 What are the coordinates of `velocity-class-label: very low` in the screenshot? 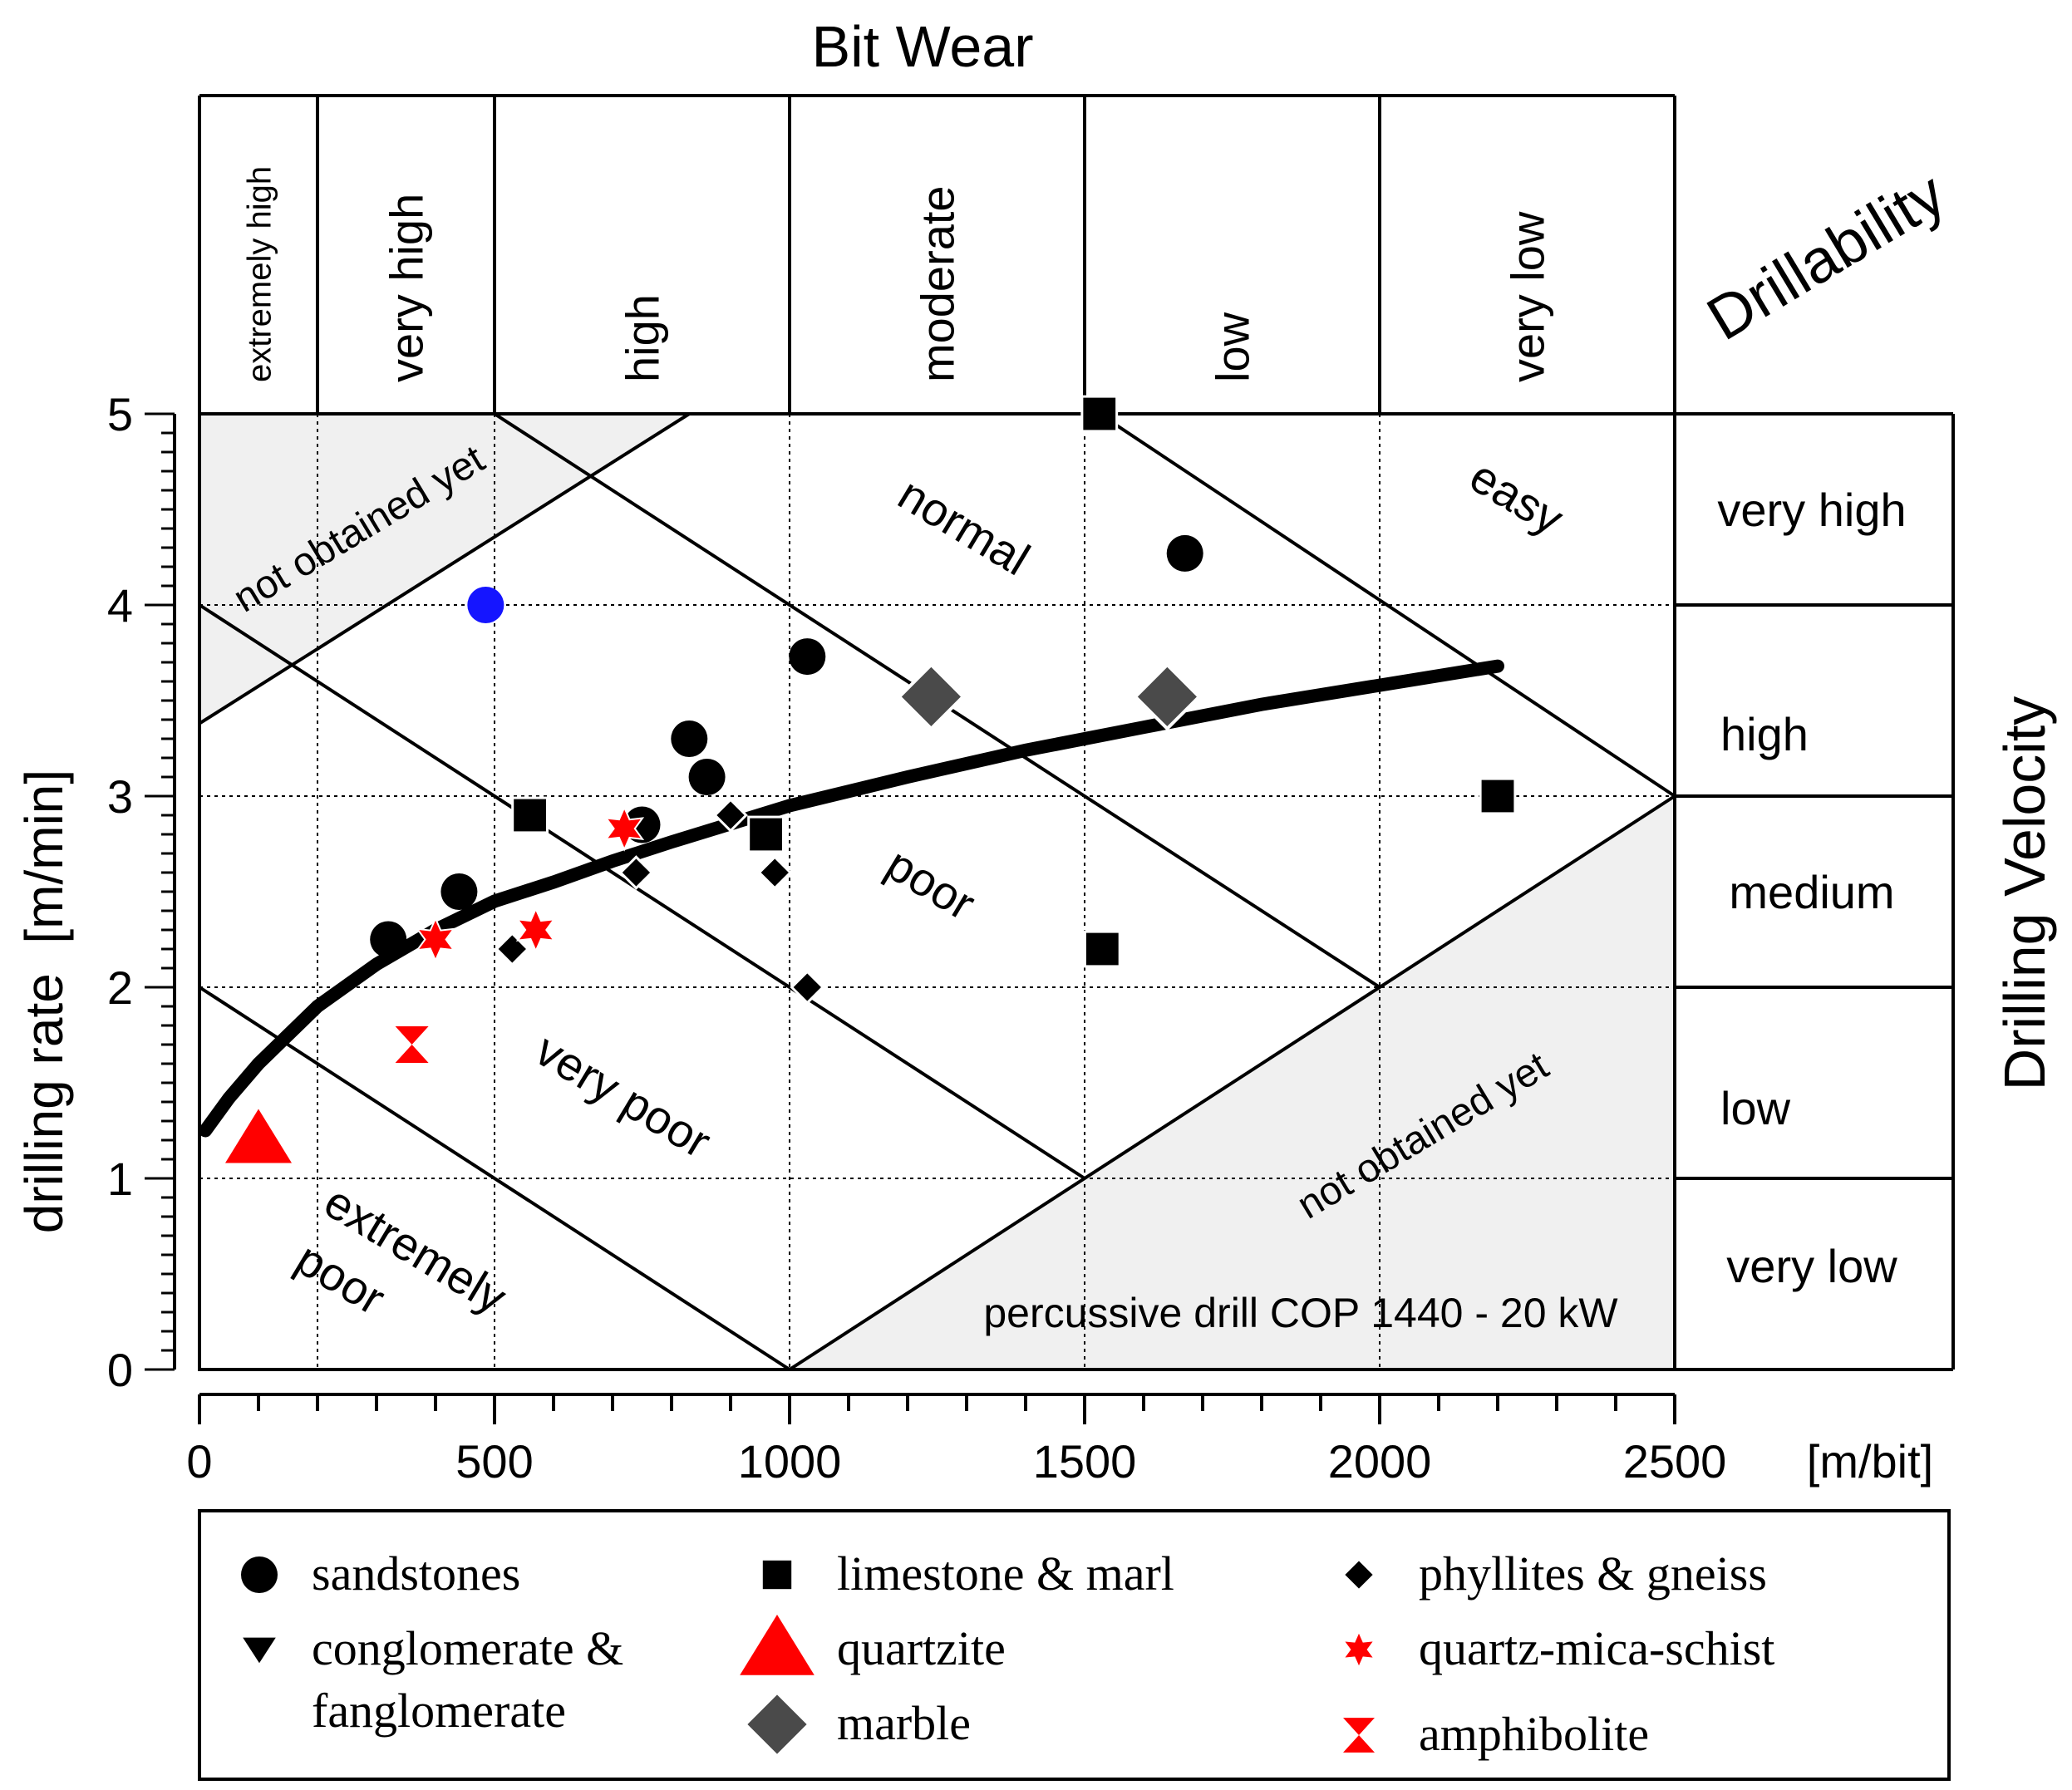 It's located at (1811, 1266).